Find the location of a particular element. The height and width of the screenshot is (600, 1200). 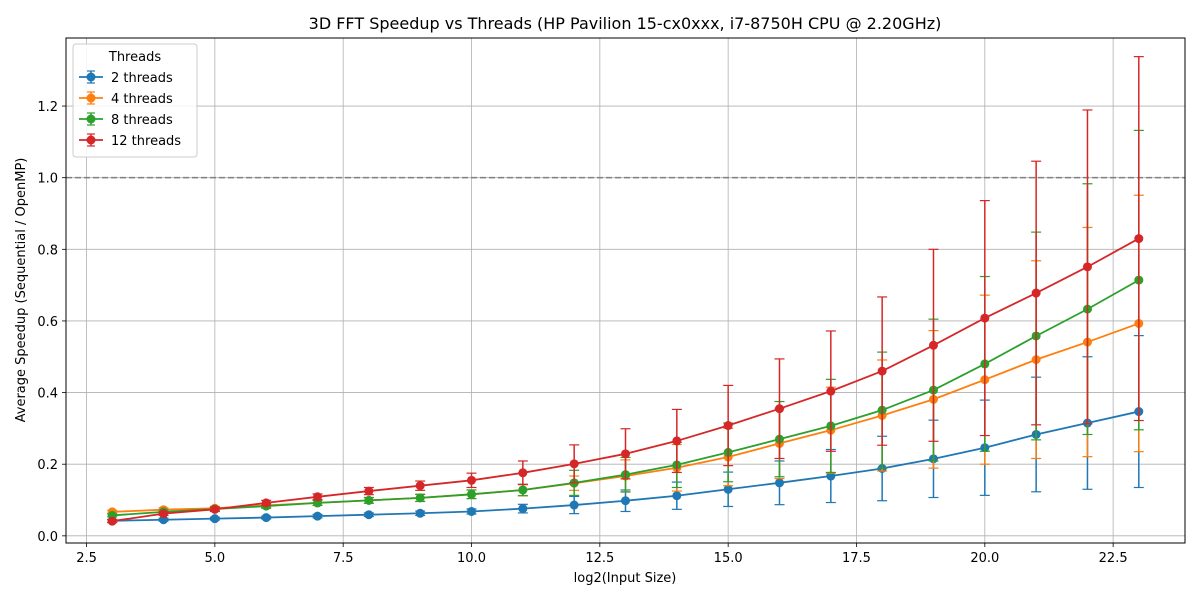

legend-item: 8 threads is located at coordinates (126, 120).